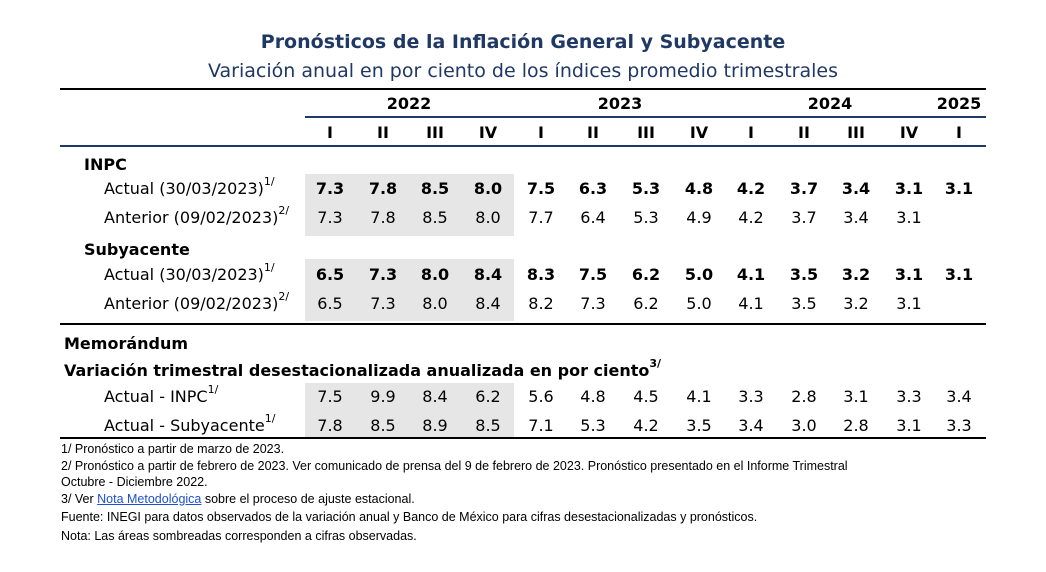 The image size is (1046, 572). Describe the element at coordinates (699, 425) in the screenshot. I see `memo-cell: 3.5` at that location.